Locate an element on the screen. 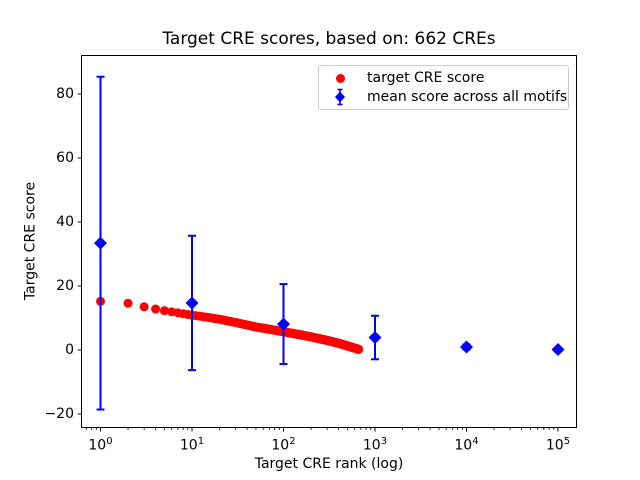 This screenshot has width=640, height=480. y-tick-label: 40 is located at coordinates (65, 222).